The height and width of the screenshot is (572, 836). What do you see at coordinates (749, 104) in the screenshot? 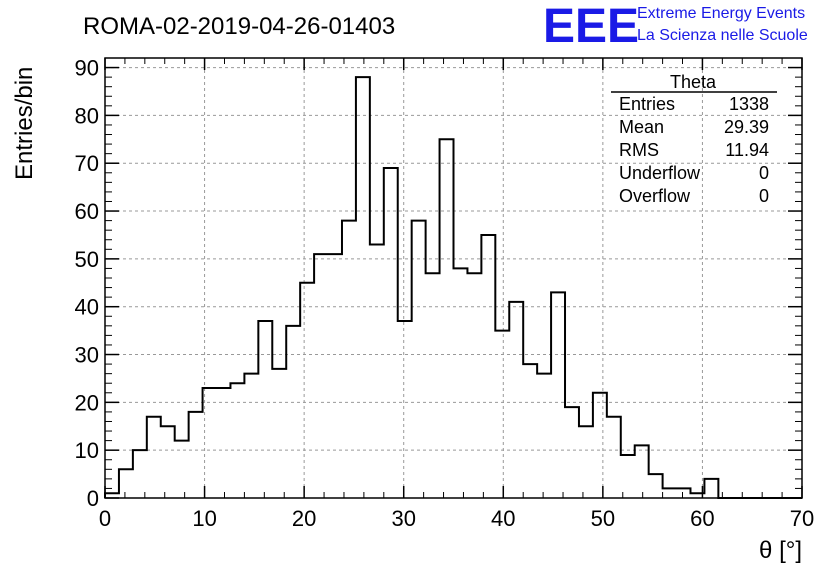
I see `stats-row-value: 1338` at bounding box center [749, 104].